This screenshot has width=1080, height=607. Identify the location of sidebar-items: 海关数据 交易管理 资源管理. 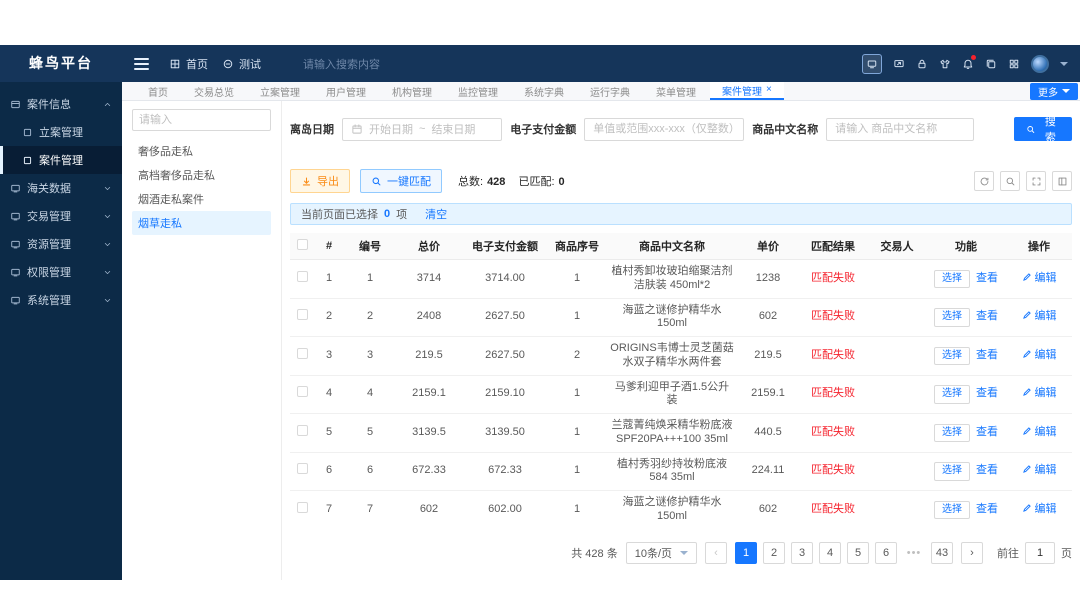
(61, 244).